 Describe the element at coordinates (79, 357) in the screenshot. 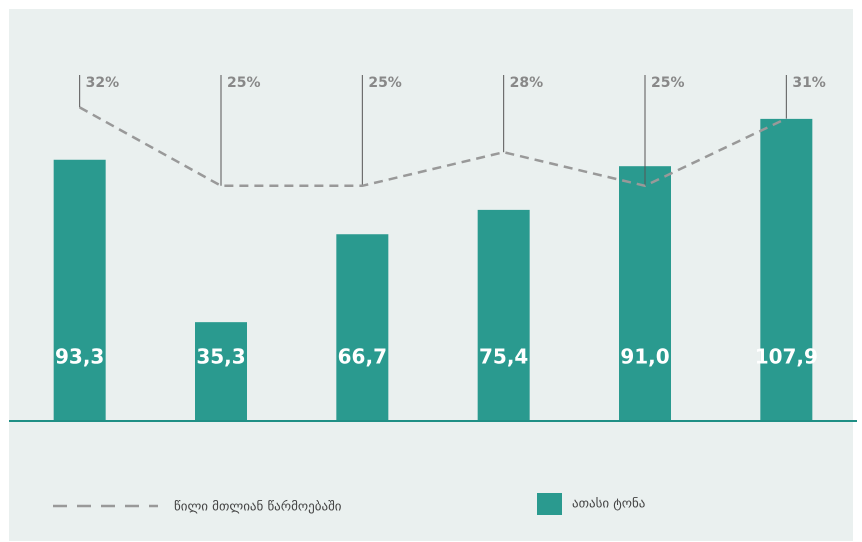

I see `bar-value-label: 93,3` at that location.